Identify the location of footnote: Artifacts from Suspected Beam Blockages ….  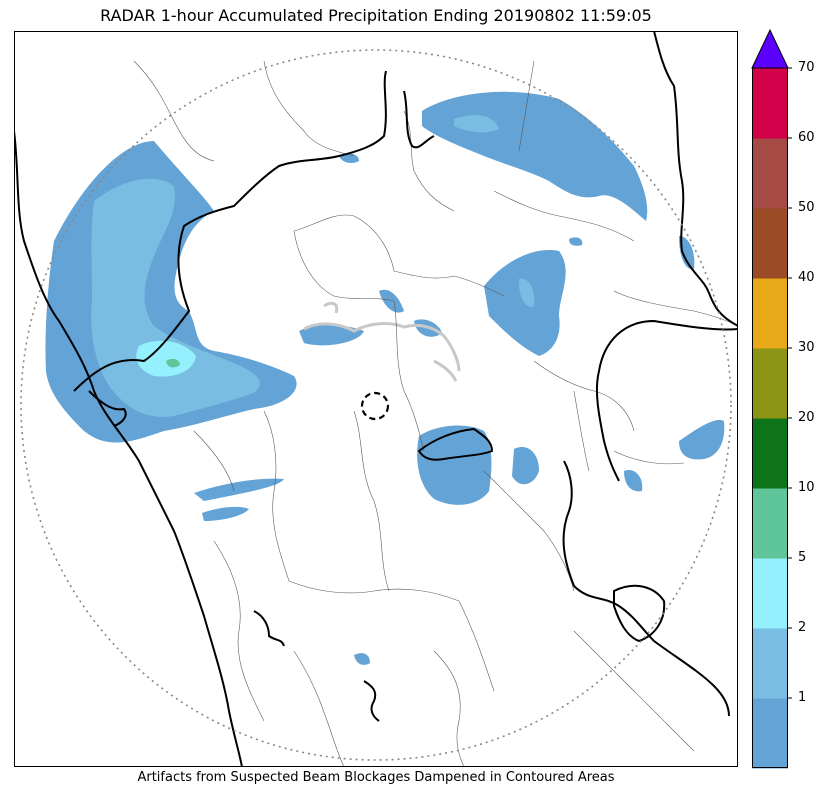
(376, 777).